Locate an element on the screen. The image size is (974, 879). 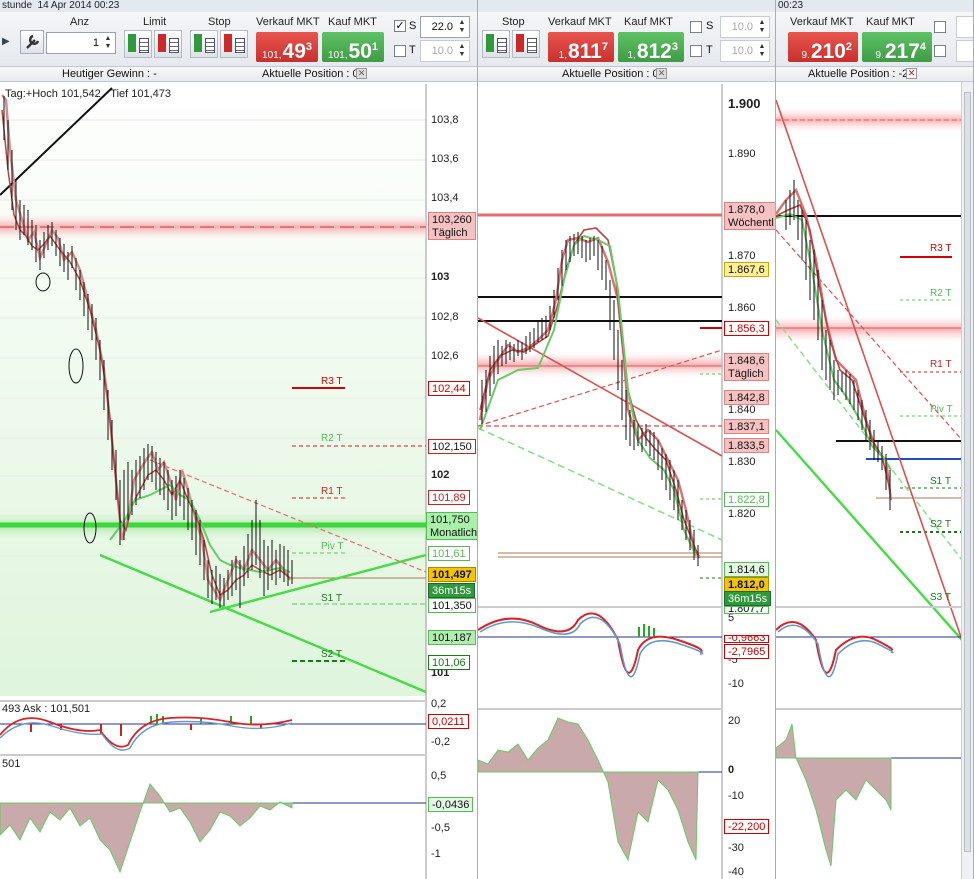
axis-tick: -0,5 is located at coordinates (440, 828).